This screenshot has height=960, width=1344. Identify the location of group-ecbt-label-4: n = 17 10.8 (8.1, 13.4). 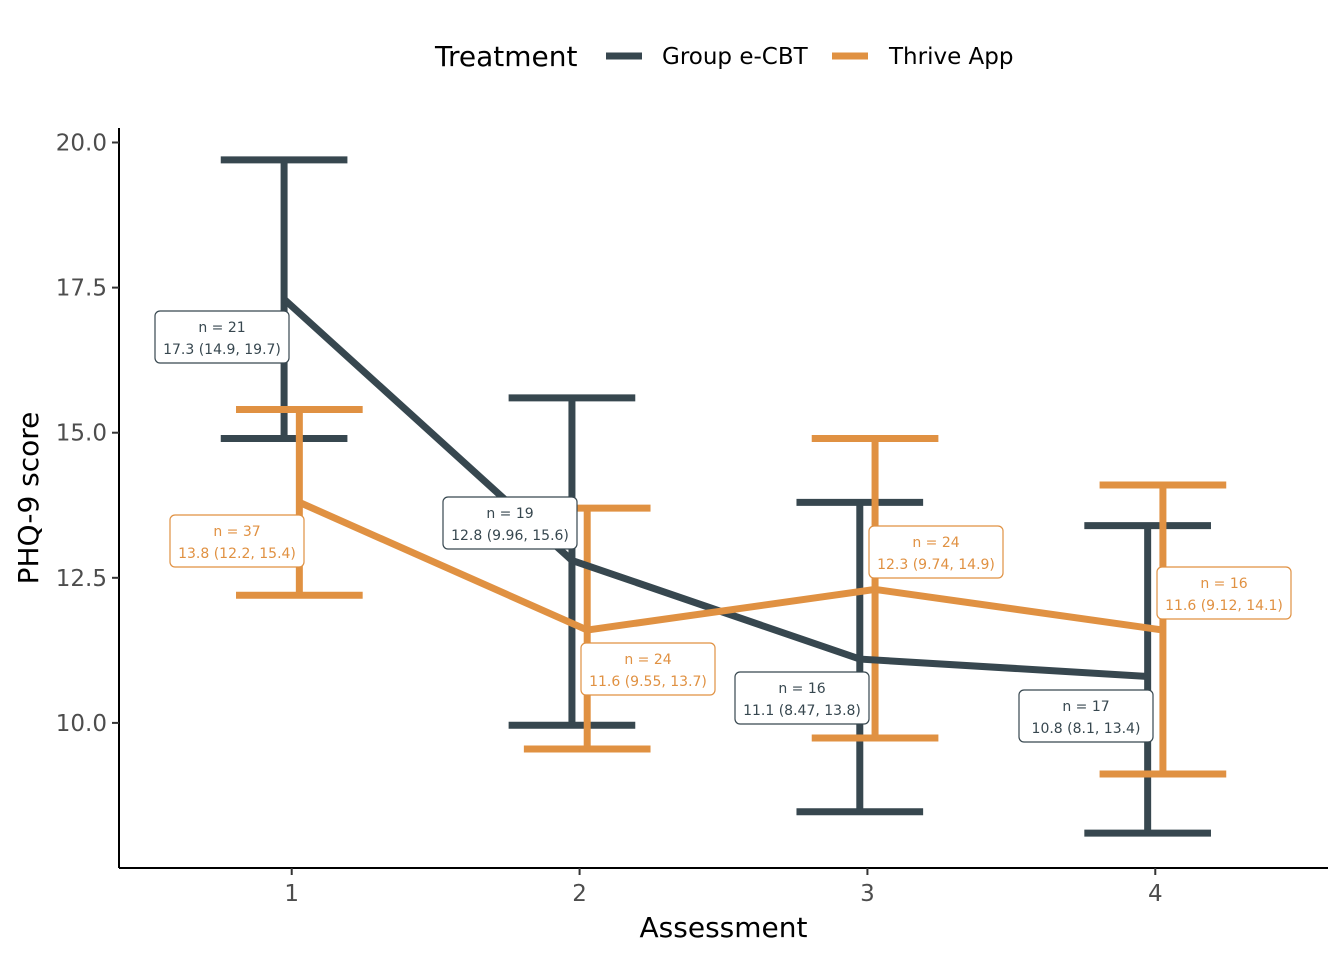
(1086, 716).